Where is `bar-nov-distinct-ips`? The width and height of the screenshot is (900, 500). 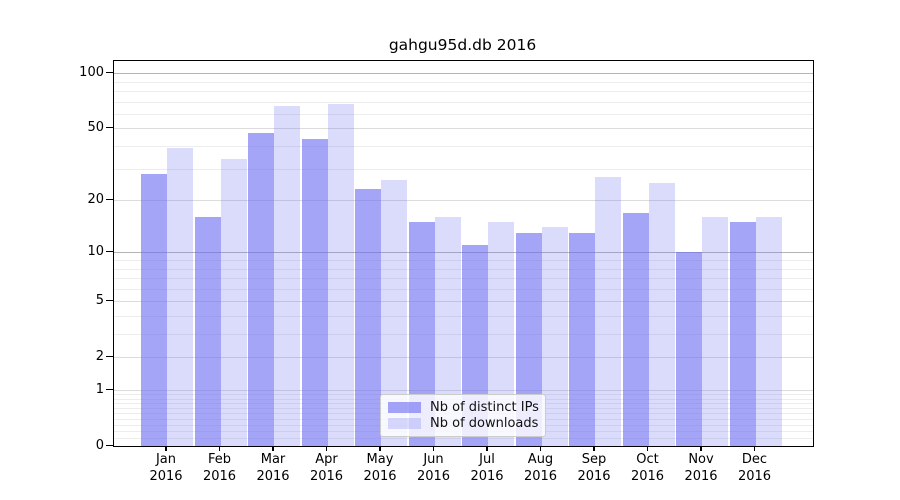 bar-nov-distinct-ips is located at coordinates (689, 349).